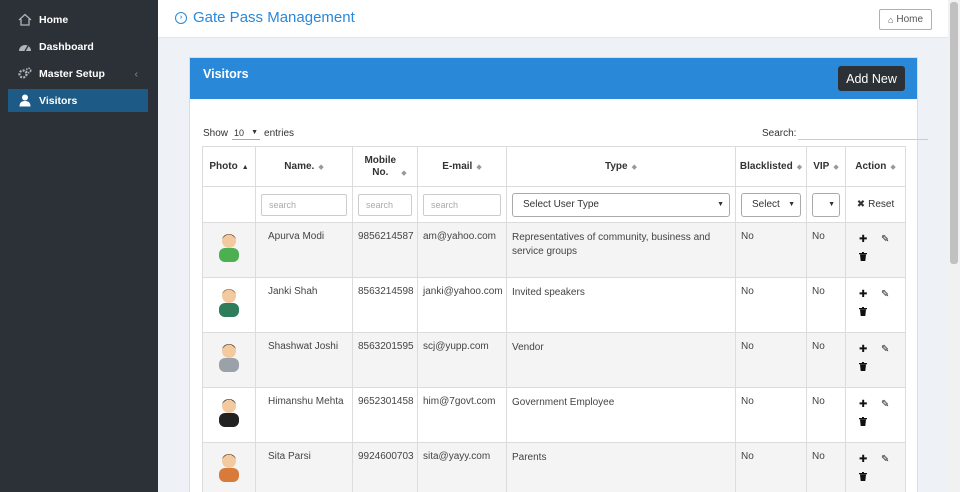 Image resolution: width=960 pixels, height=492 pixels. Describe the element at coordinates (462, 360) in the screenshot. I see `email-cell: scj@yupp.com` at that location.